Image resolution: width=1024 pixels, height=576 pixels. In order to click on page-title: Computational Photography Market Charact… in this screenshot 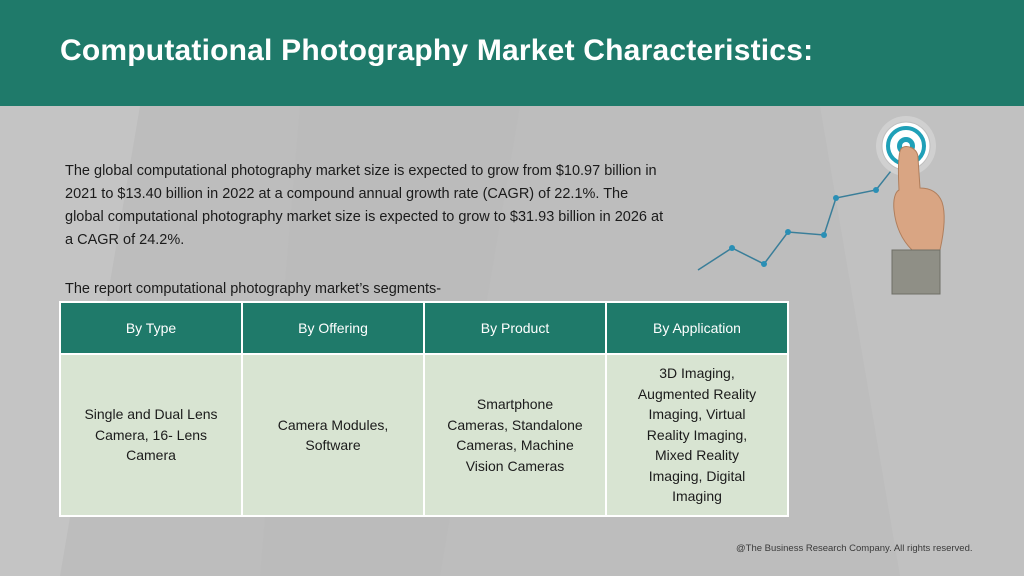, I will do `click(437, 50)`.